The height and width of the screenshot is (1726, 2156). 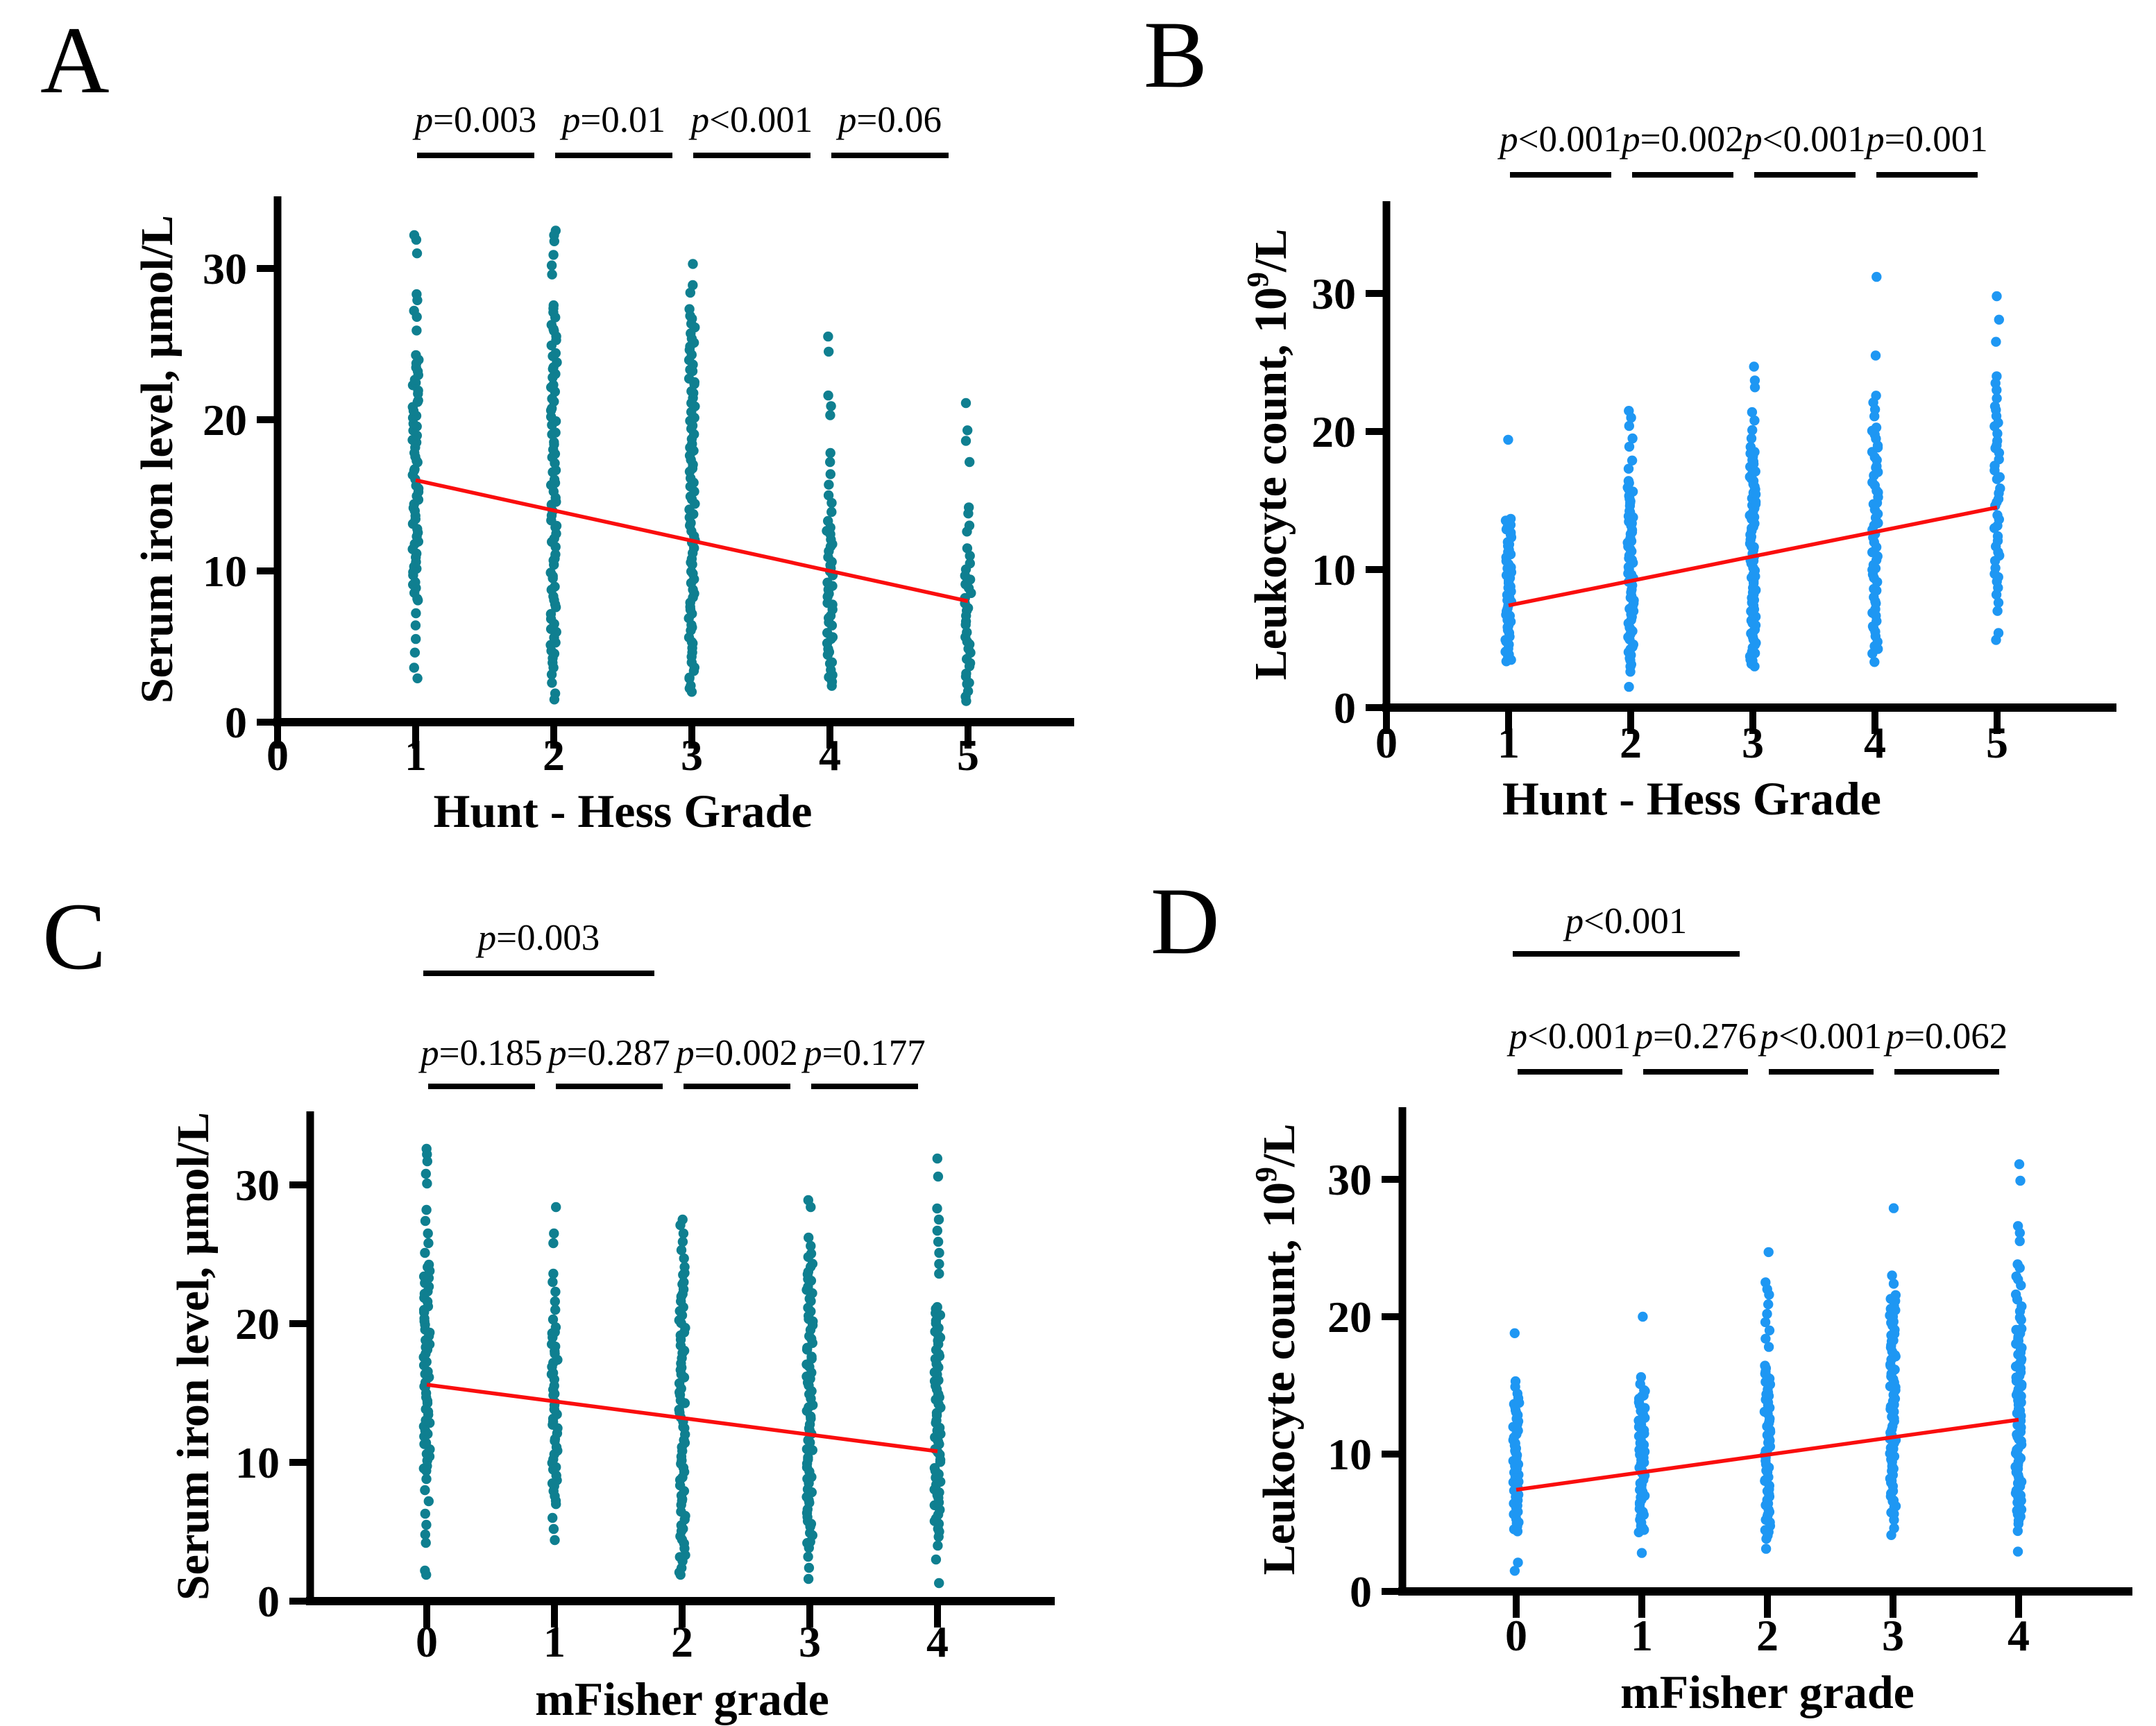 I want to click on significance-brackets: p=0.003 p=0.185 p=0.287 p=0.002 p=0.177, so click(x=672, y=1003).